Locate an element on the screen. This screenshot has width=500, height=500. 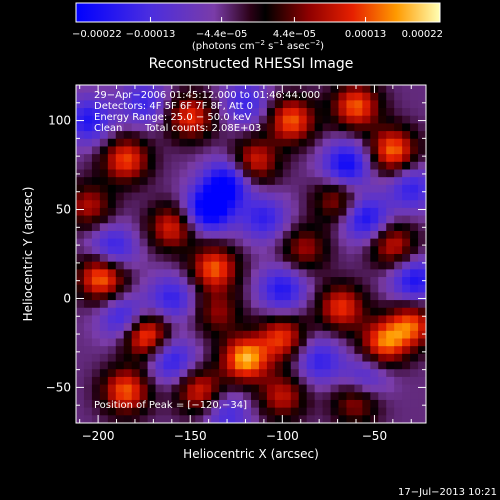
x-tick-label: −100 is located at coordinates (282, 436).